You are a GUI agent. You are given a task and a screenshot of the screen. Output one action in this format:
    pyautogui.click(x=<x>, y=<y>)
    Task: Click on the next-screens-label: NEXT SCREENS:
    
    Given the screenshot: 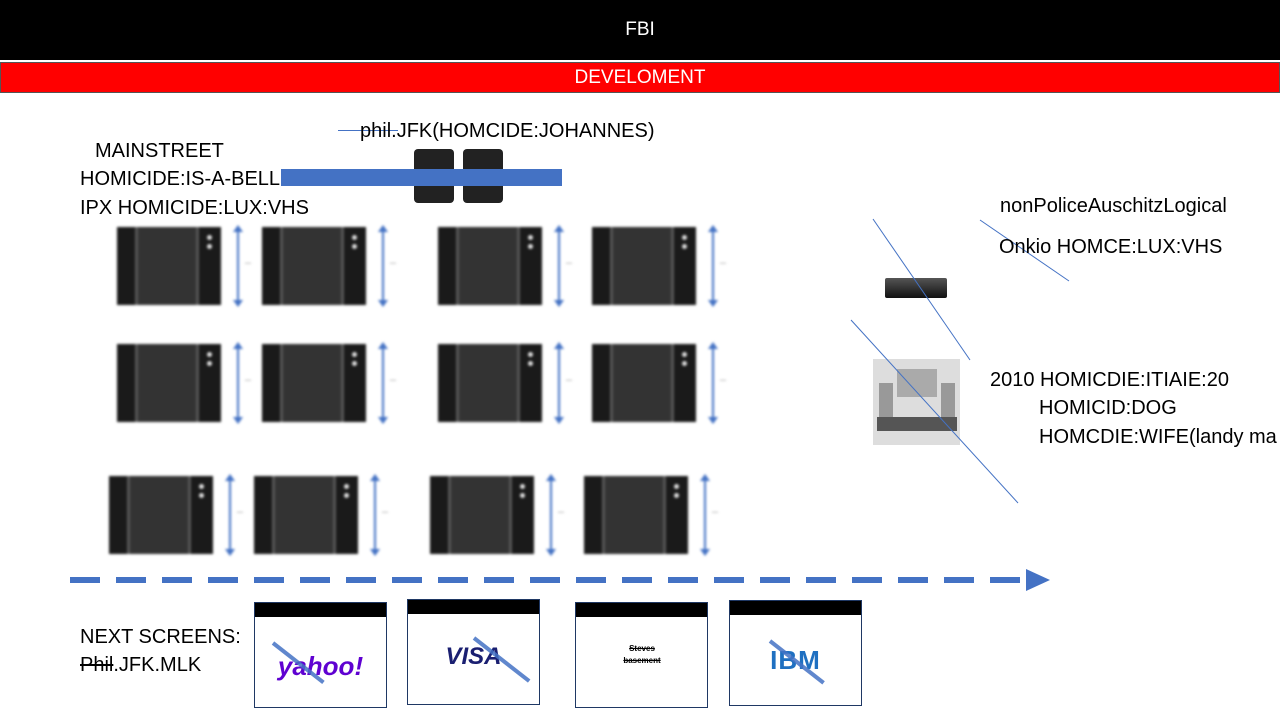 What is the action you would take?
    pyautogui.click(x=160, y=637)
    